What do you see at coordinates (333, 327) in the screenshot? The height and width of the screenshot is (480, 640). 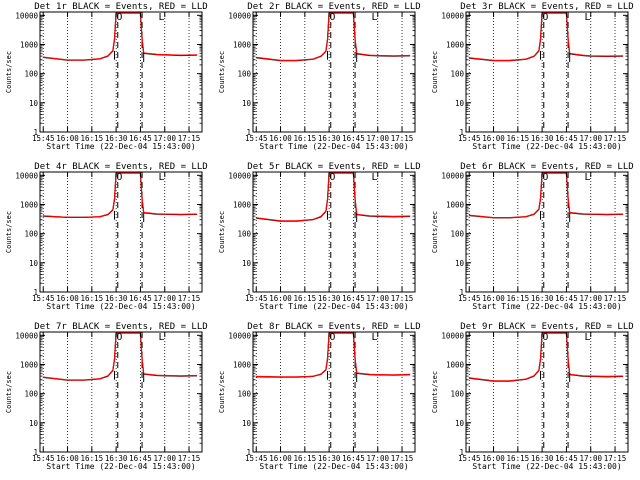 I see `panel-title: Det 8r BLACK = Events, RED = LLD` at bounding box center [333, 327].